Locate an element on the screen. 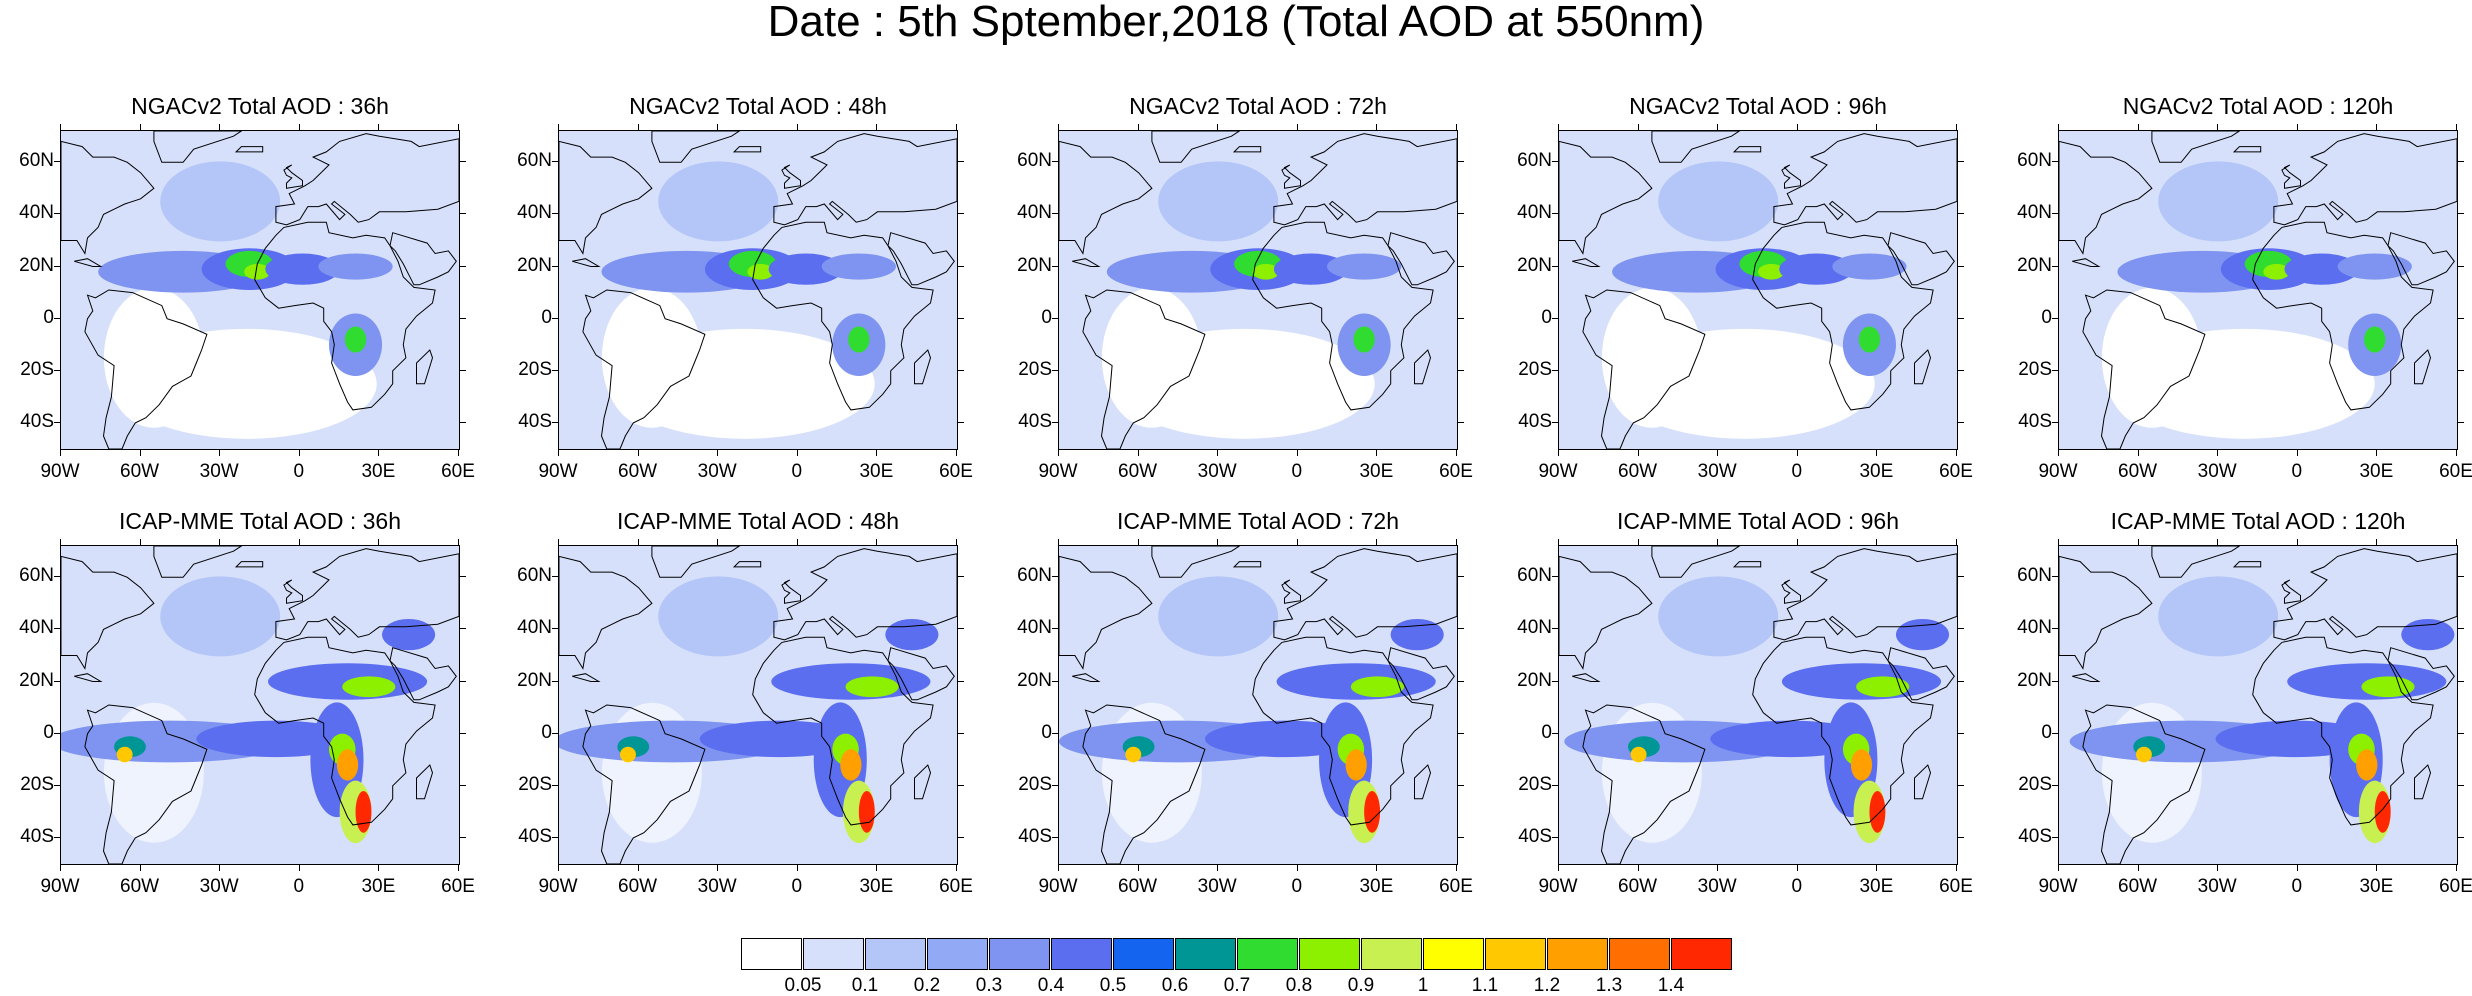 The image size is (2472, 996). coastline-iceland is located at coordinates (249, 564).